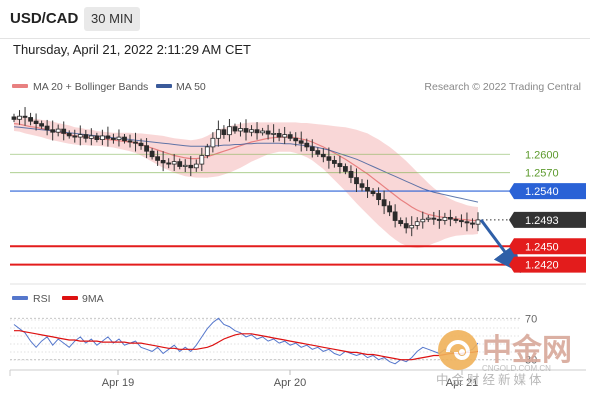  Describe the element at coordinates (531, 361) in the screenshot. I see `rsi-level-label-30: 30` at that location.